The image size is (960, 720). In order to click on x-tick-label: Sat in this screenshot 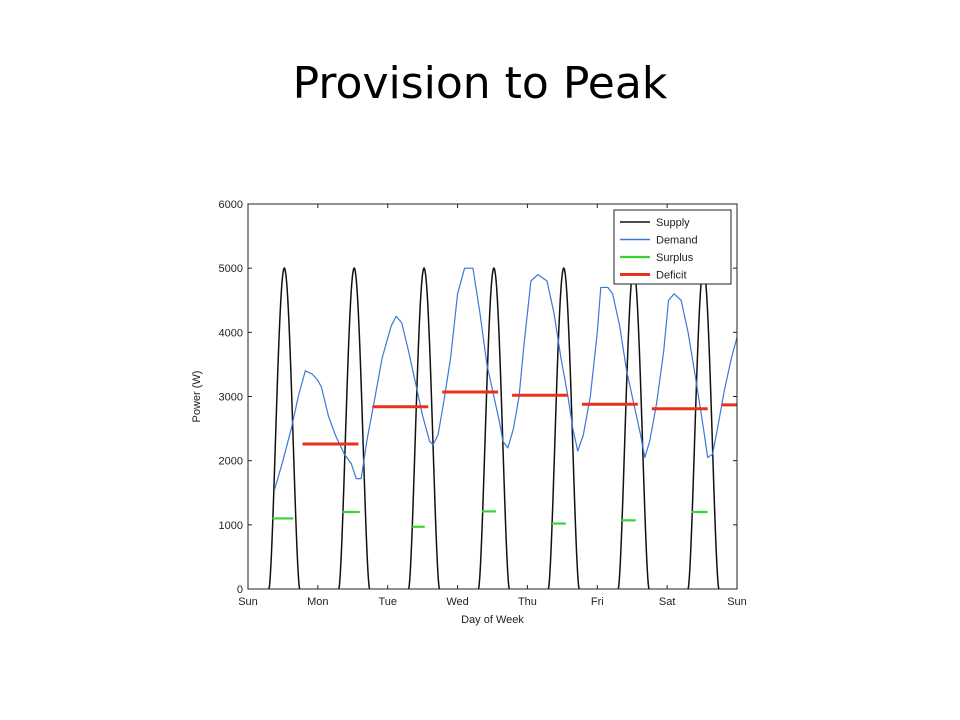, I will do `click(667, 602)`.